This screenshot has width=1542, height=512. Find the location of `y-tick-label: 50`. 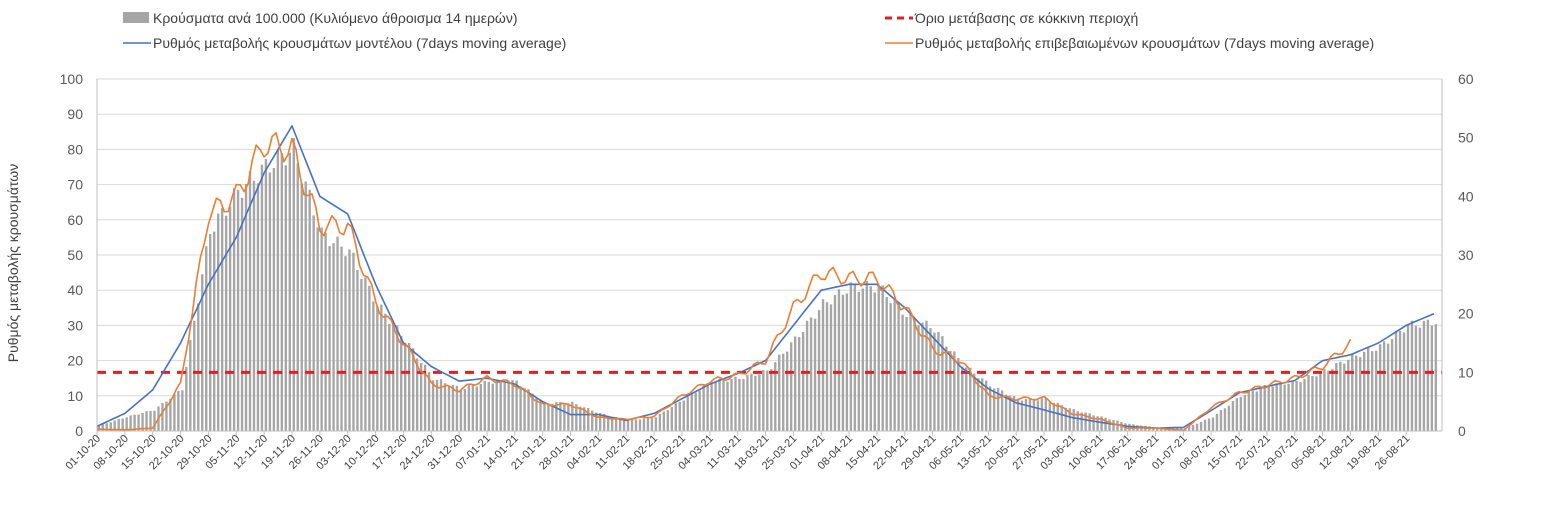

y-tick-label: 50 is located at coordinates (75, 255).